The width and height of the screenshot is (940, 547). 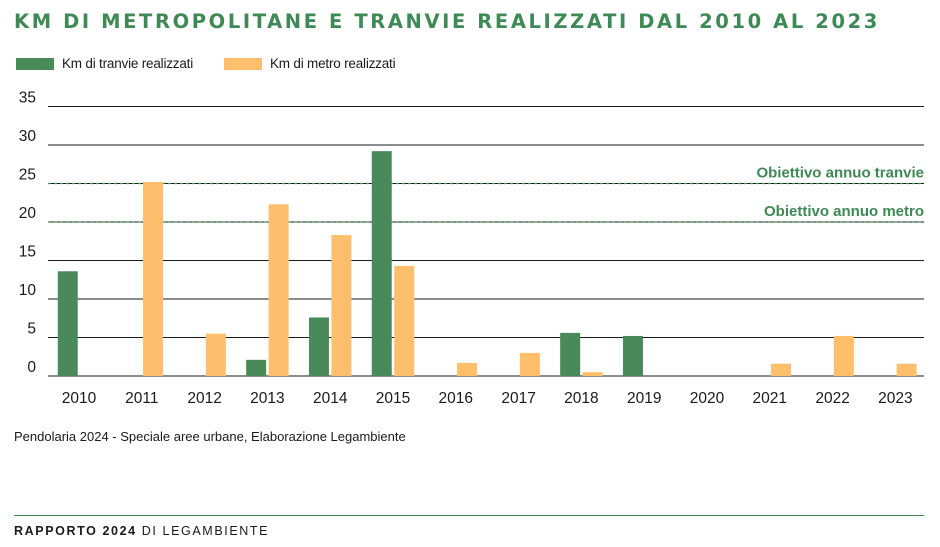 What do you see at coordinates (67, 323) in the screenshot?
I see `bar-tranvie-2010` at bounding box center [67, 323].